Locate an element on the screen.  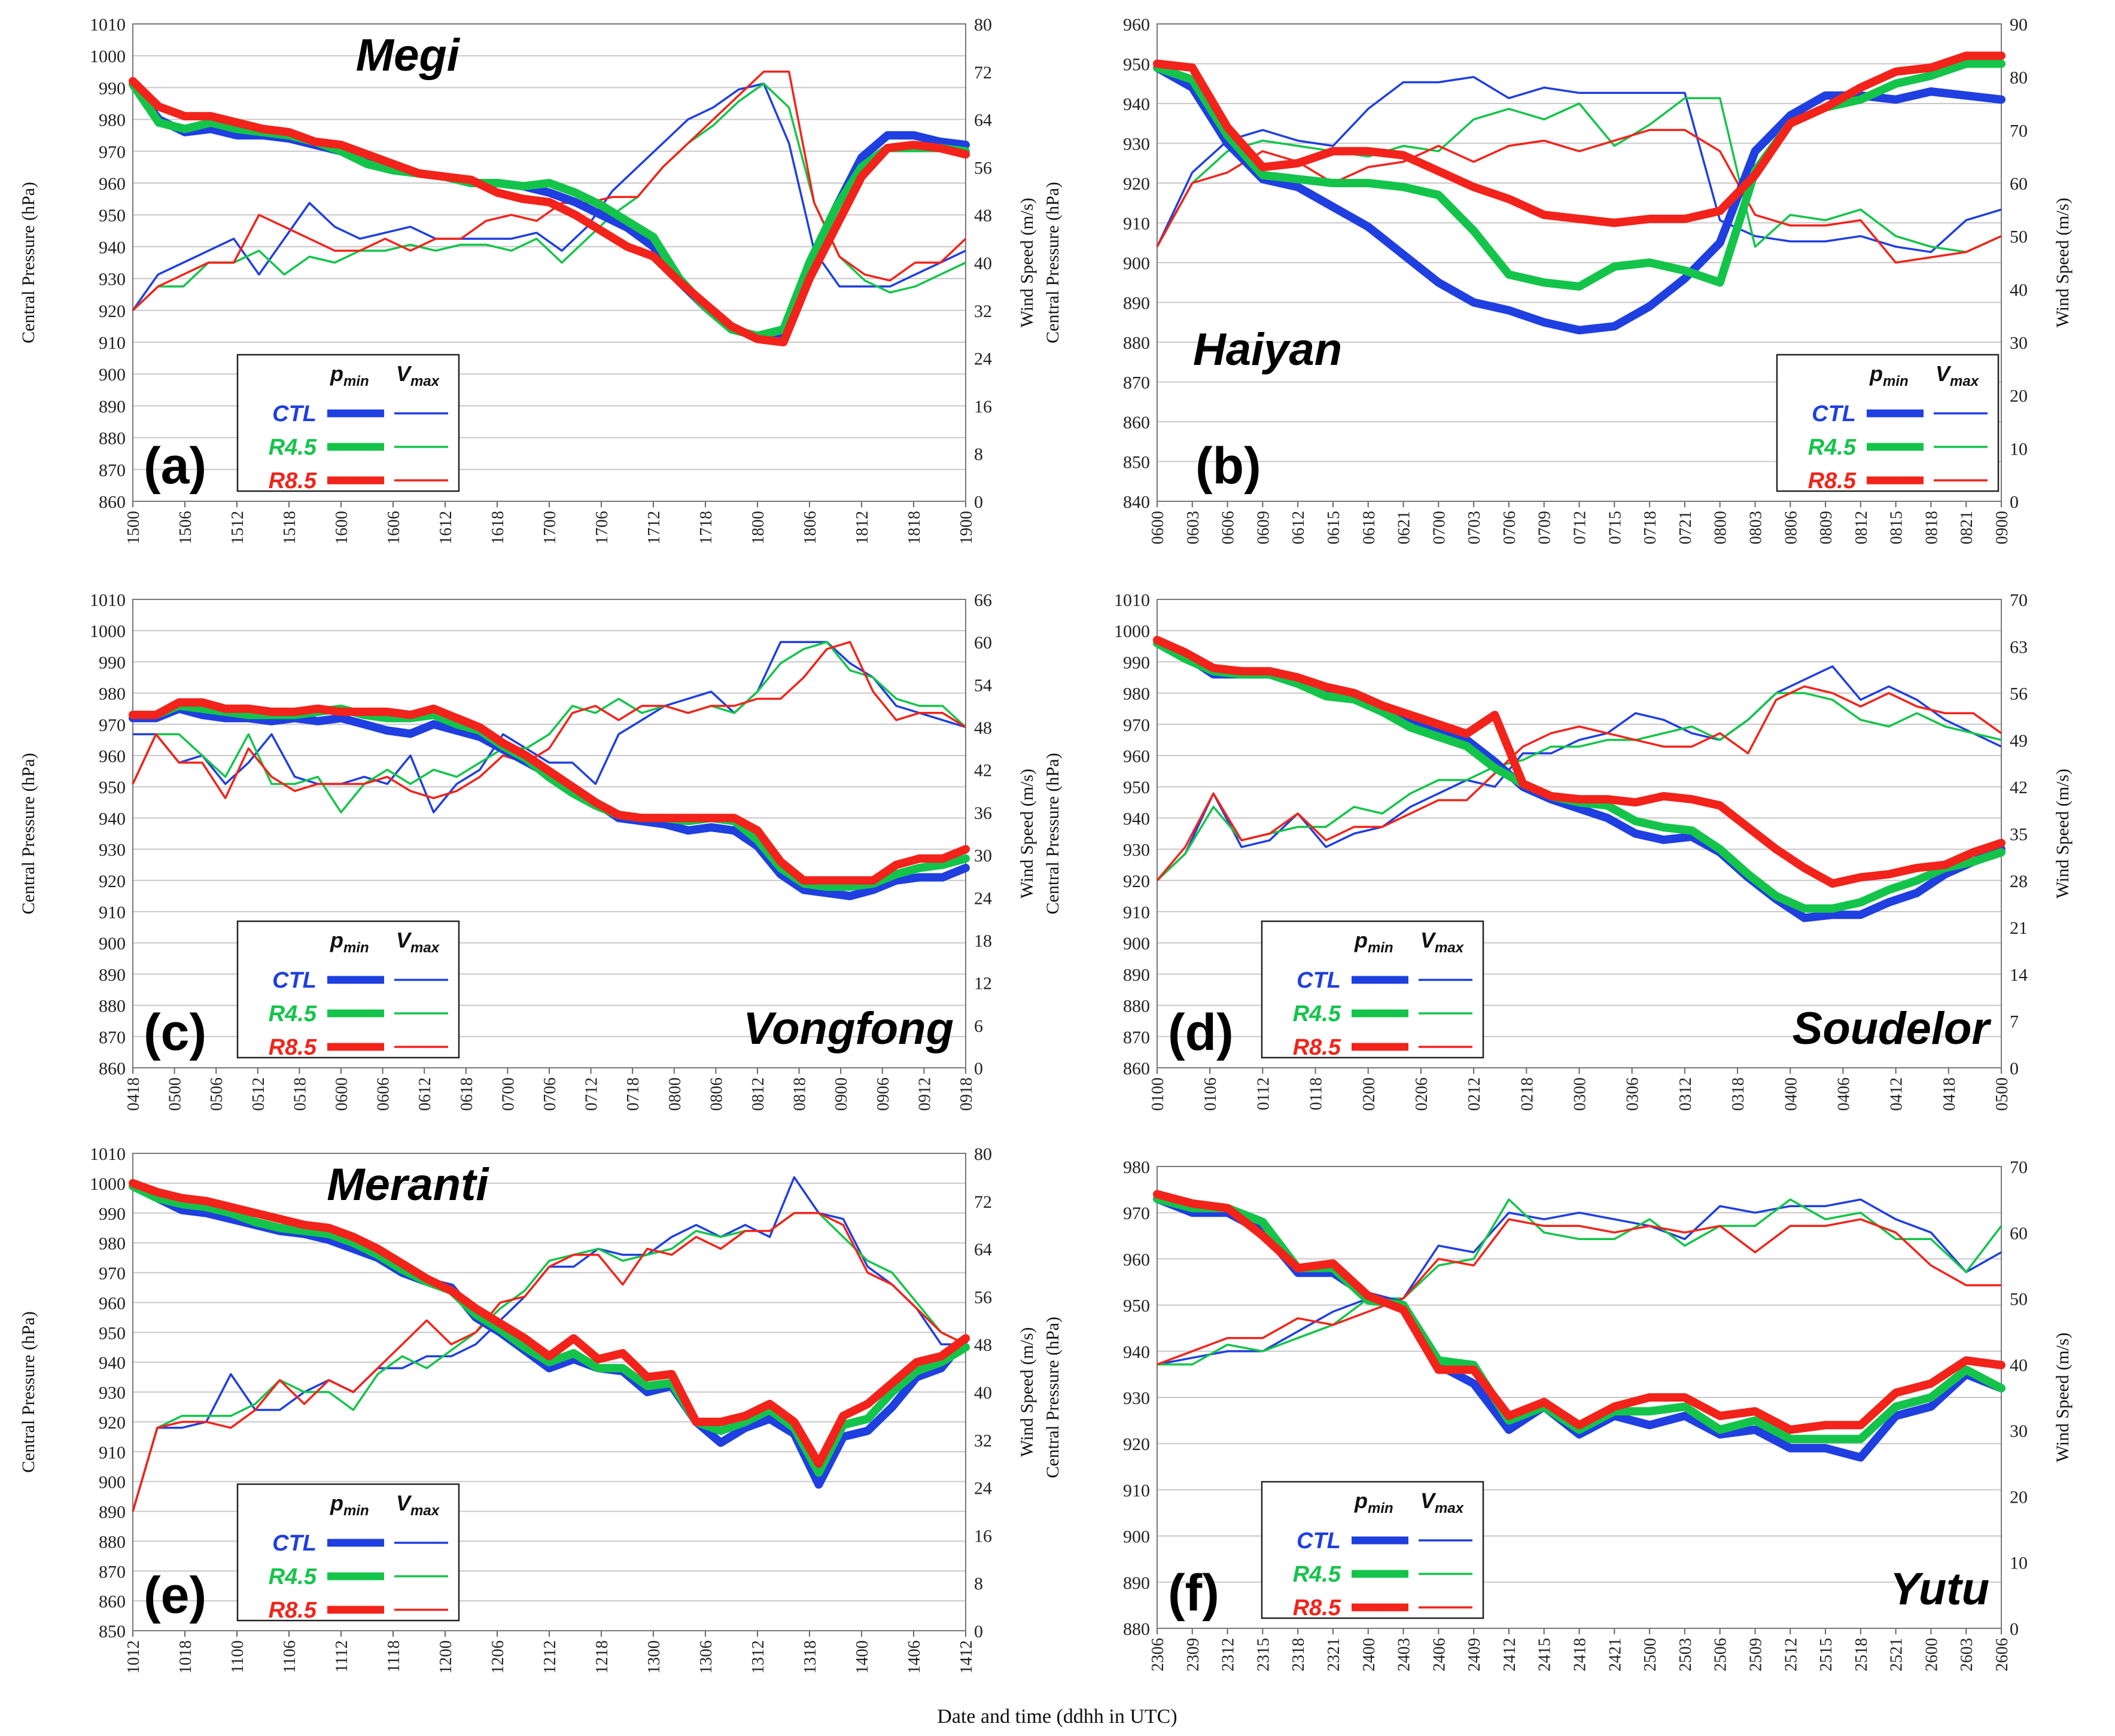
vmax-line-r85 is located at coordinates (549, 1362).